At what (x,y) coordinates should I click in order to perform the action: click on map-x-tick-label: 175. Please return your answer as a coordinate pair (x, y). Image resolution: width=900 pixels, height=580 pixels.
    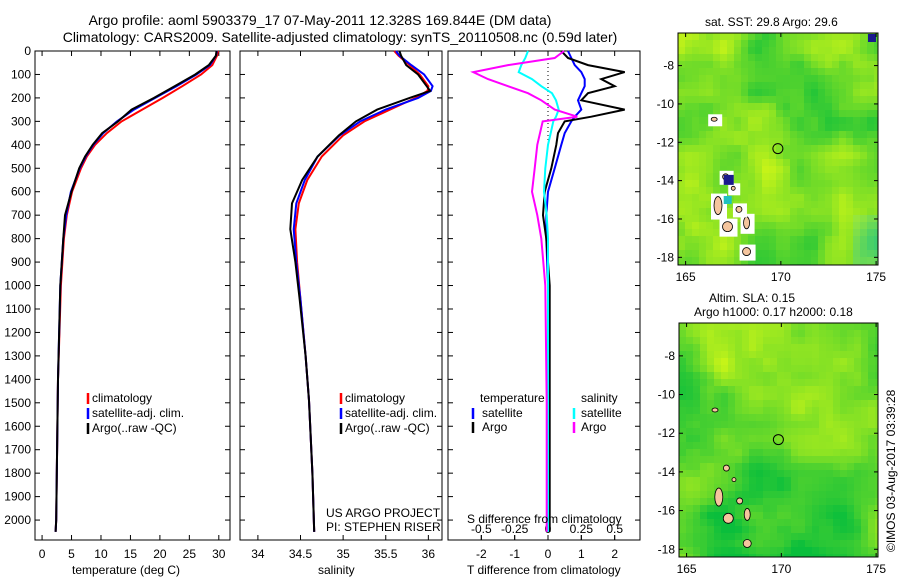
    Looking at the image, I should click on (876, 277).